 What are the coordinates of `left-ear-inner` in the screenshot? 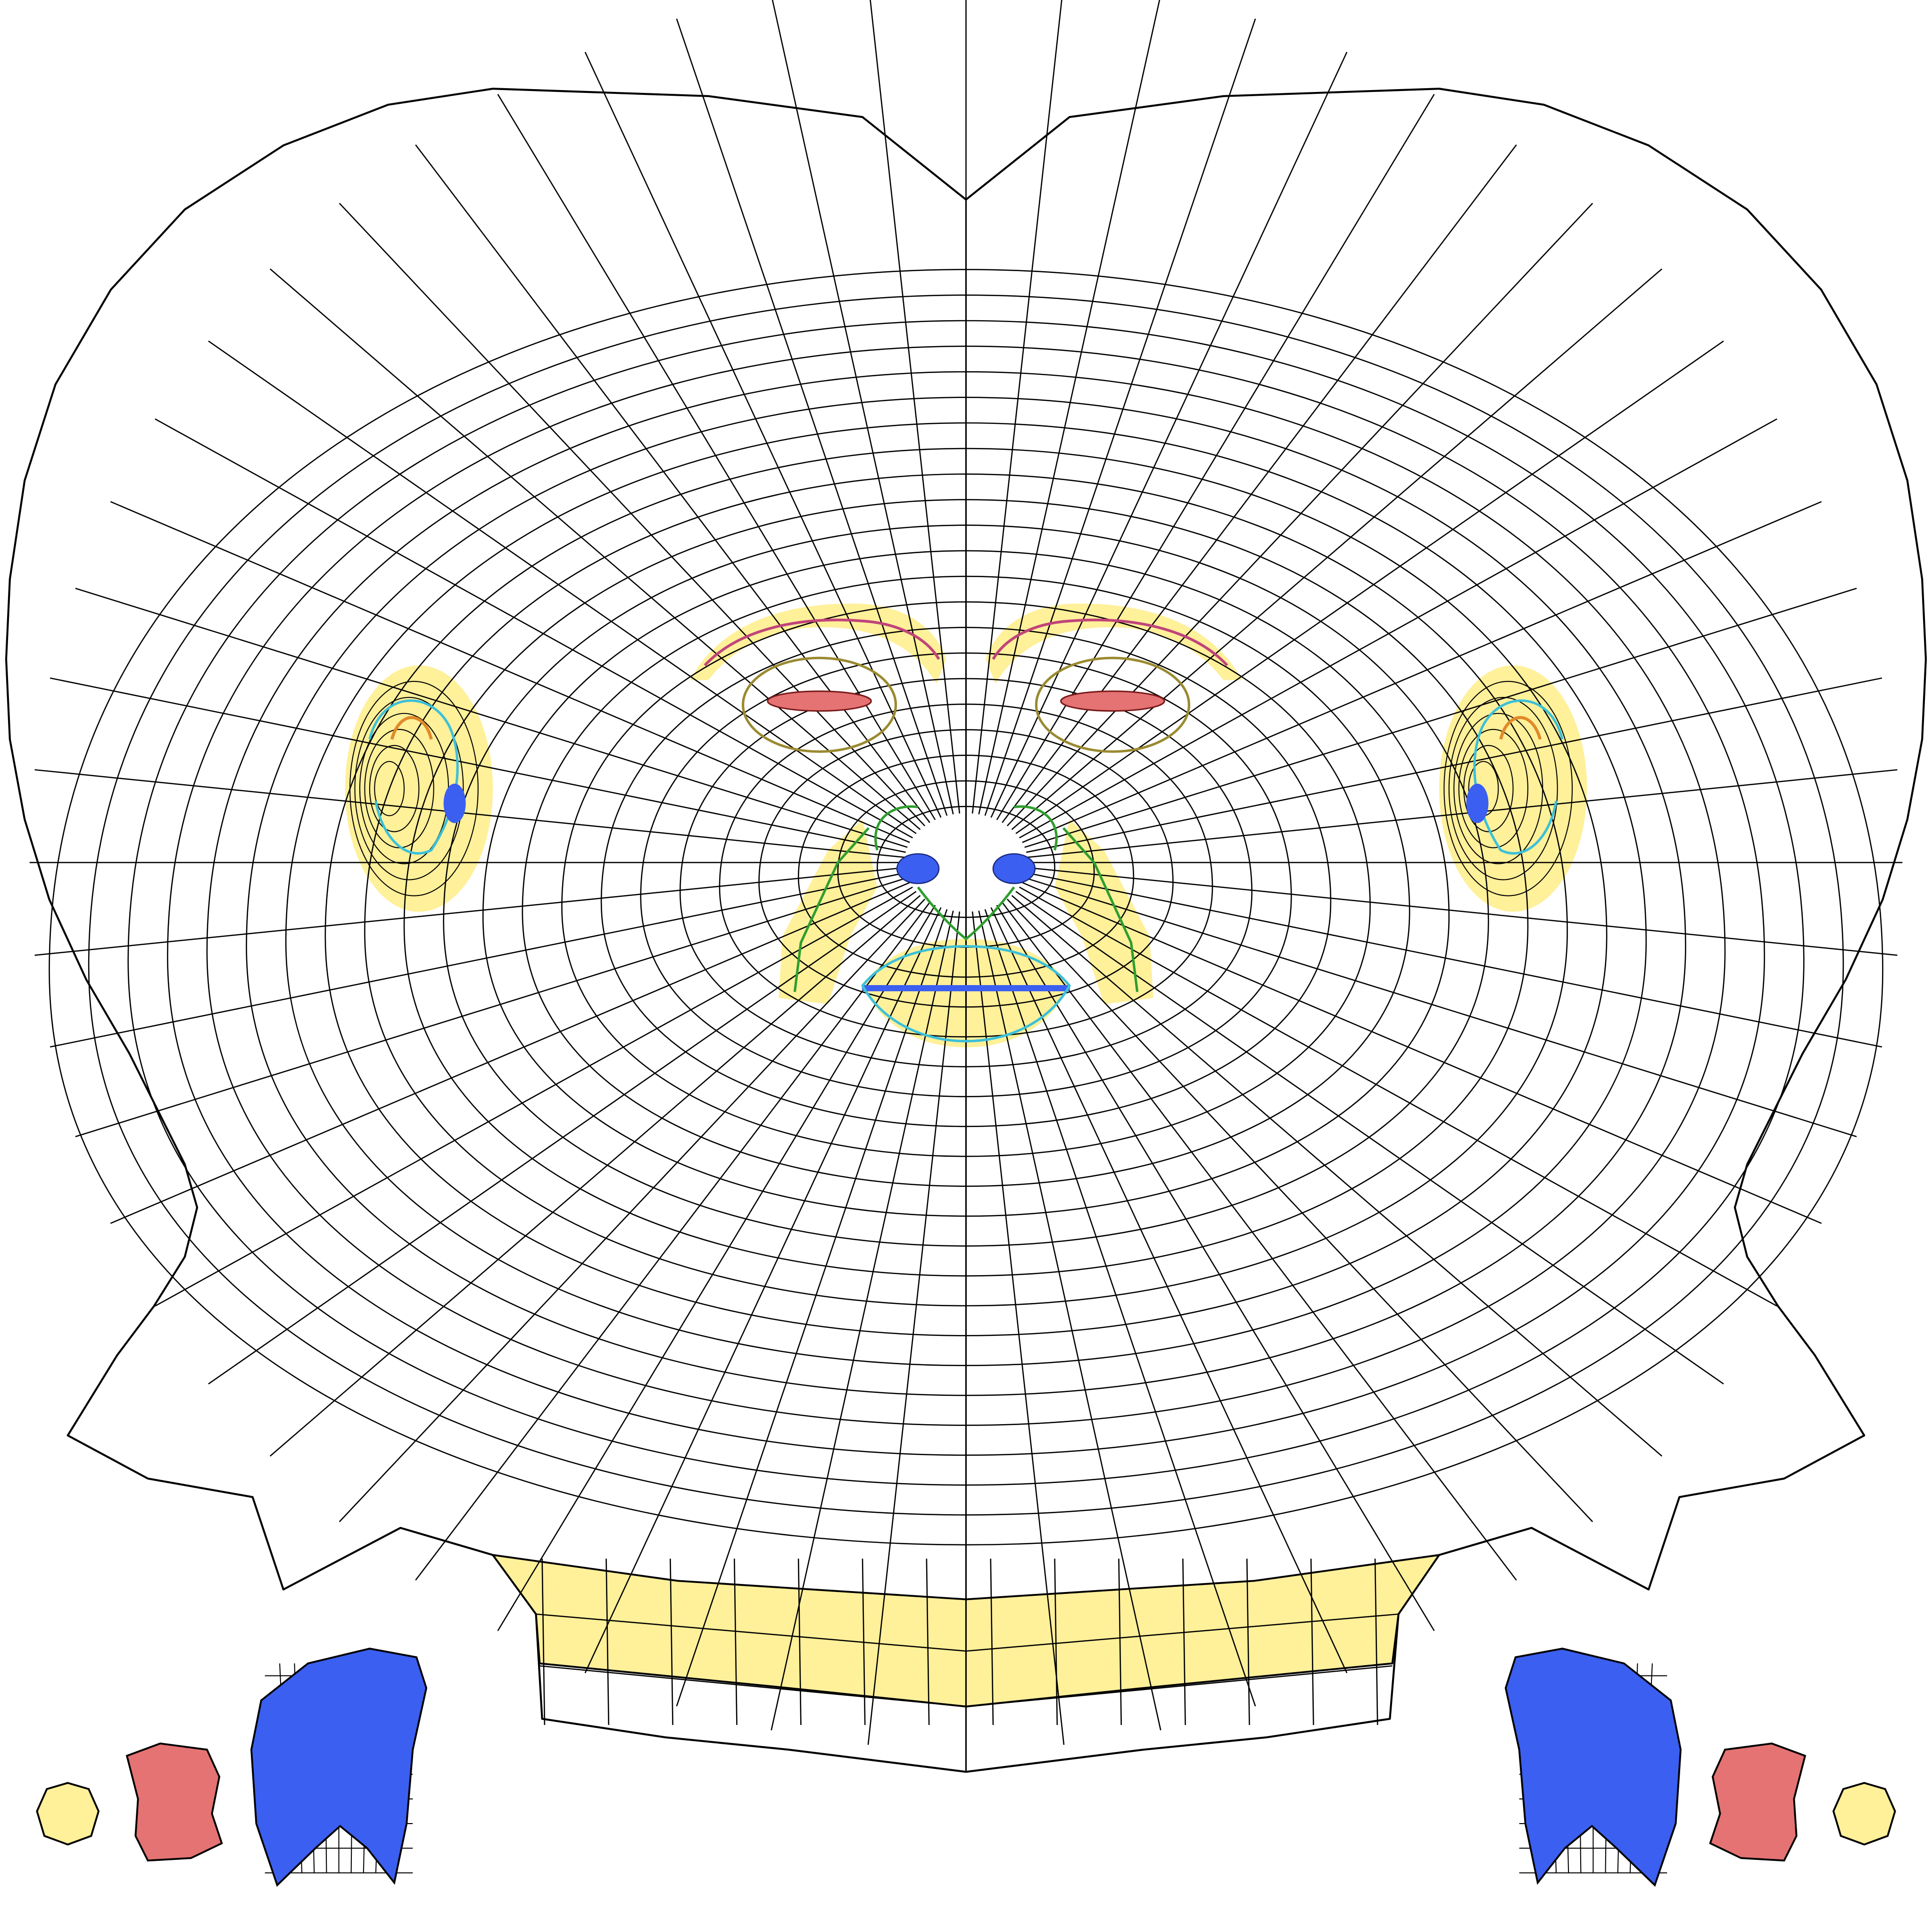 It's located at (413, 777).